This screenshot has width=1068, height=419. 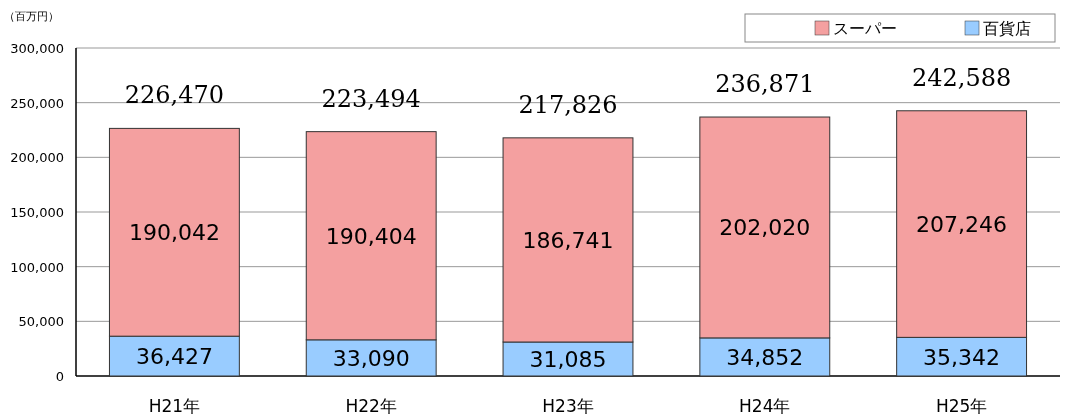 I want to click on data-label: 31,085, so click(x=568, y=360).